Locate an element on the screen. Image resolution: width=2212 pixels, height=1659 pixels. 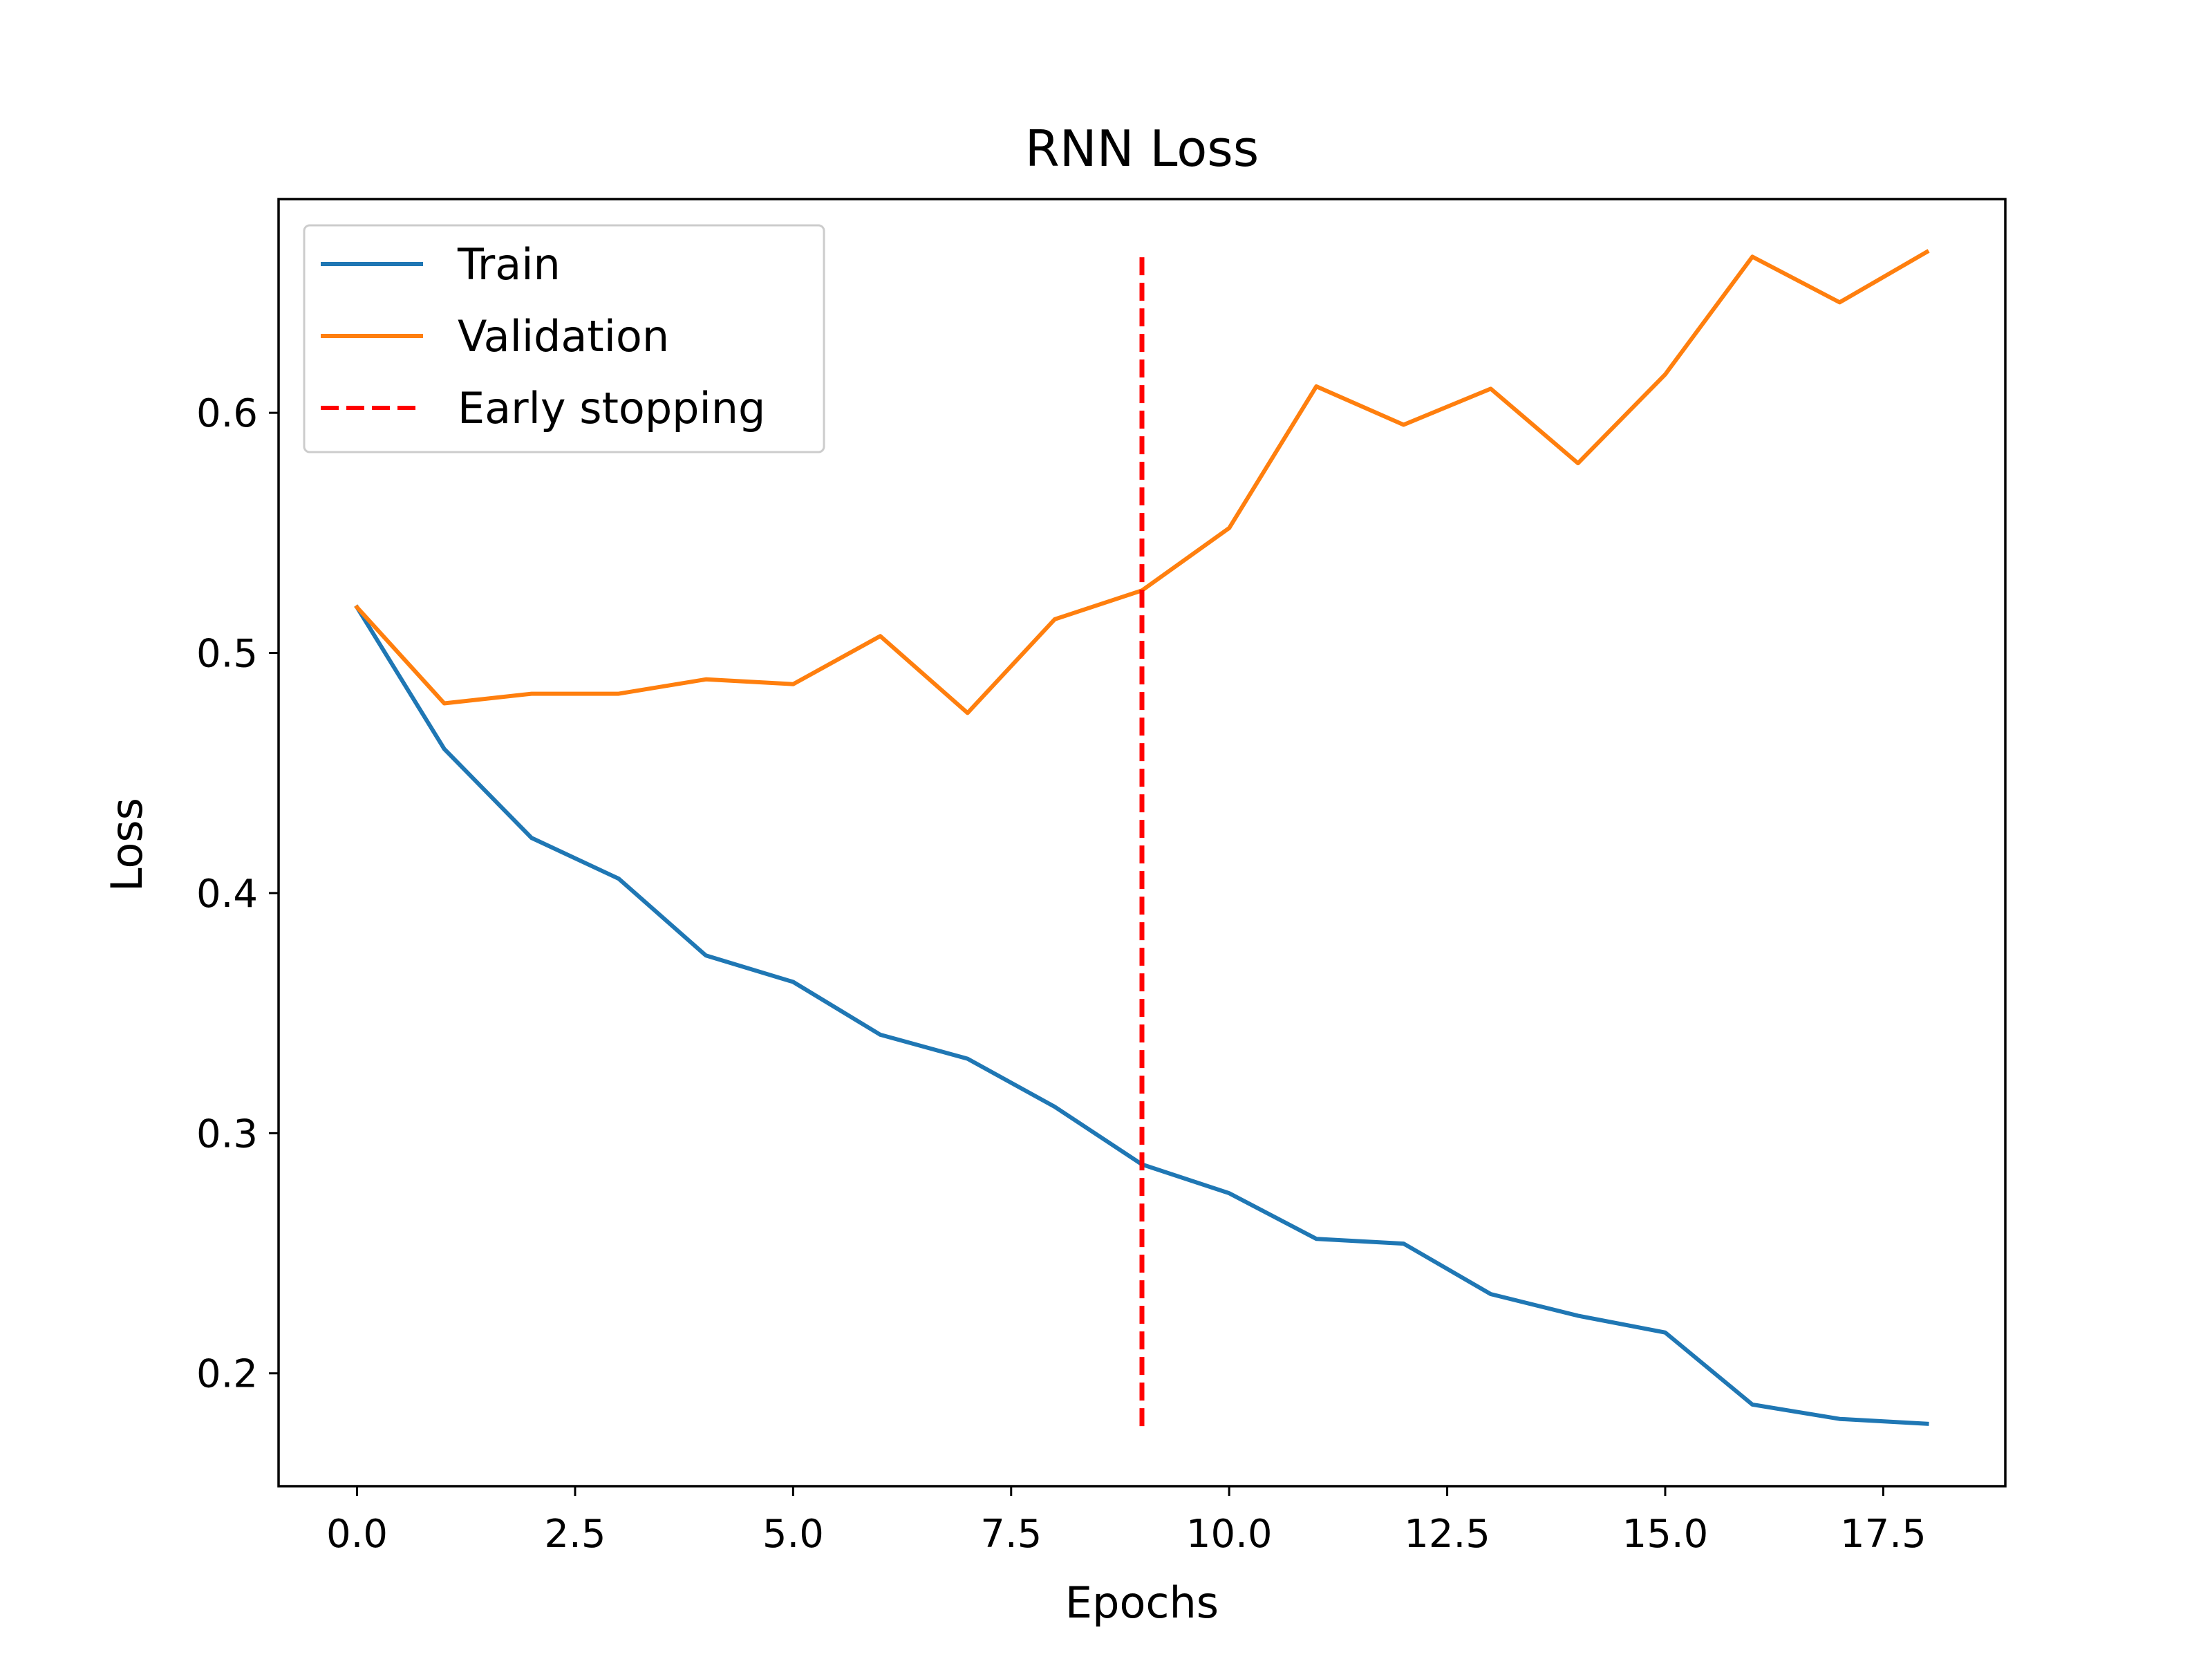
y-axis-label: Loss is located at coordinates (127, 845).